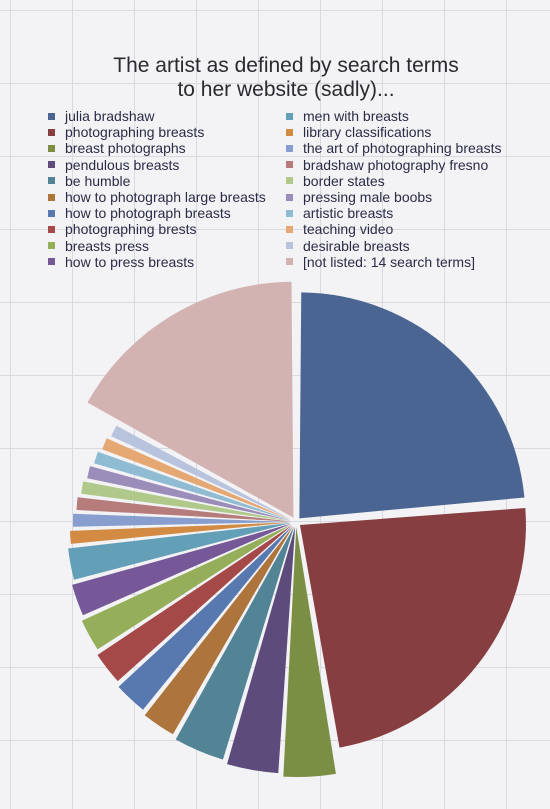  I want to click on legend-label: how to press breasts, so click(130, 261).